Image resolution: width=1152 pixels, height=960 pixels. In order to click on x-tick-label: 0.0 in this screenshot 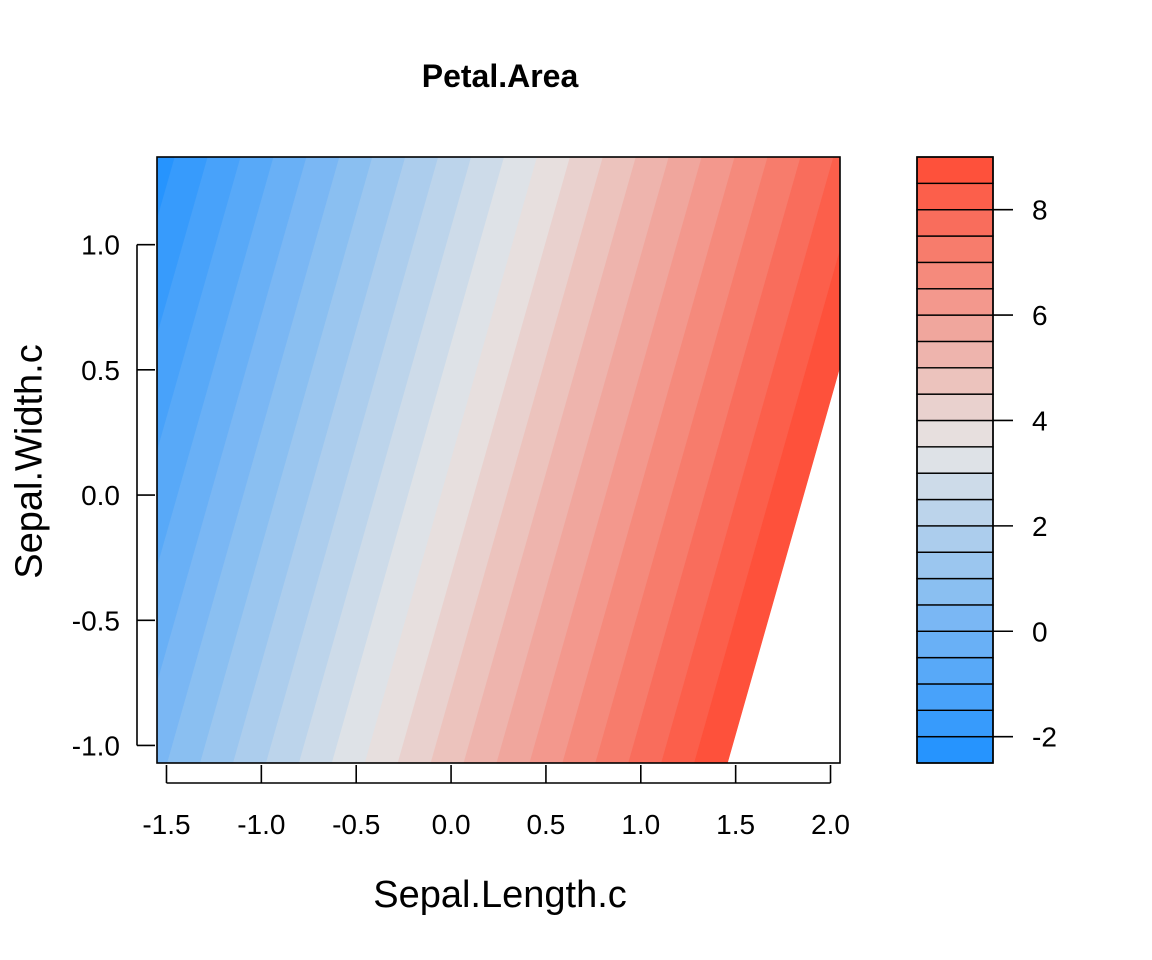, I will do `click(451, 824)`.